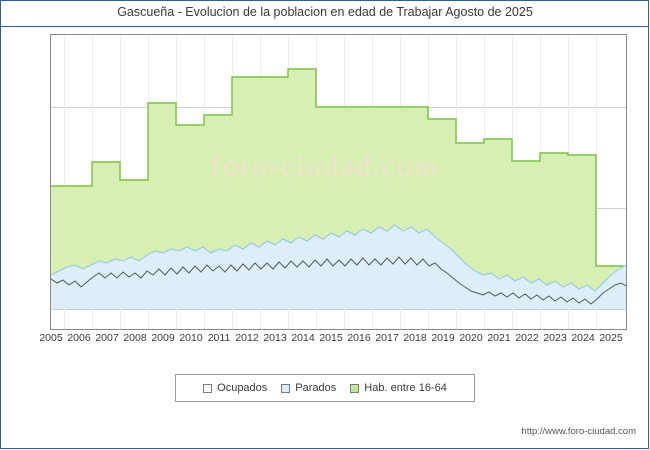  Describe the element at coordinates (338, 280) in the screenshot. I see `series-ocupados-line` at that location.